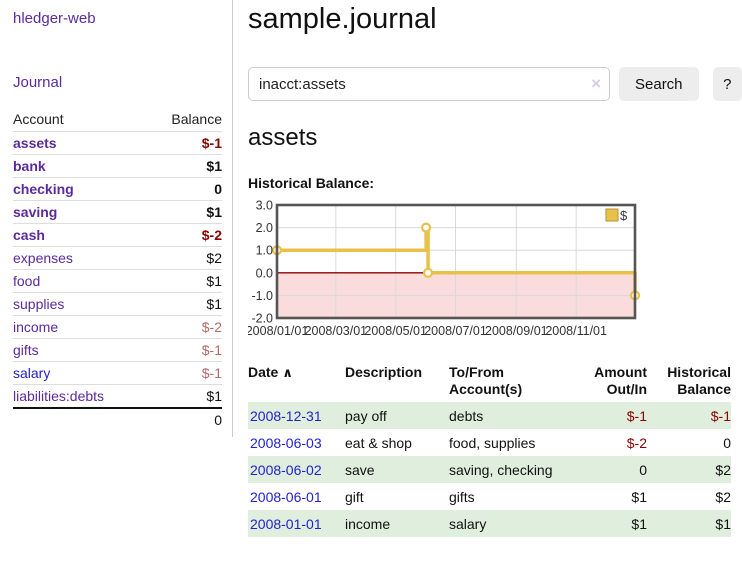 Image resolution: width=742 pixels, height=582 pixels. What do you see at coordinates (286, 497) in the screenshot?
I see `date-link: 2008-06-01` at bounding box center [286, 497].